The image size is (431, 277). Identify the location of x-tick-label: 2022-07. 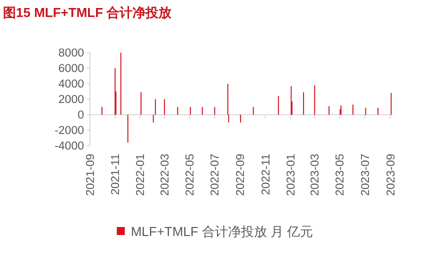
(216, 175).